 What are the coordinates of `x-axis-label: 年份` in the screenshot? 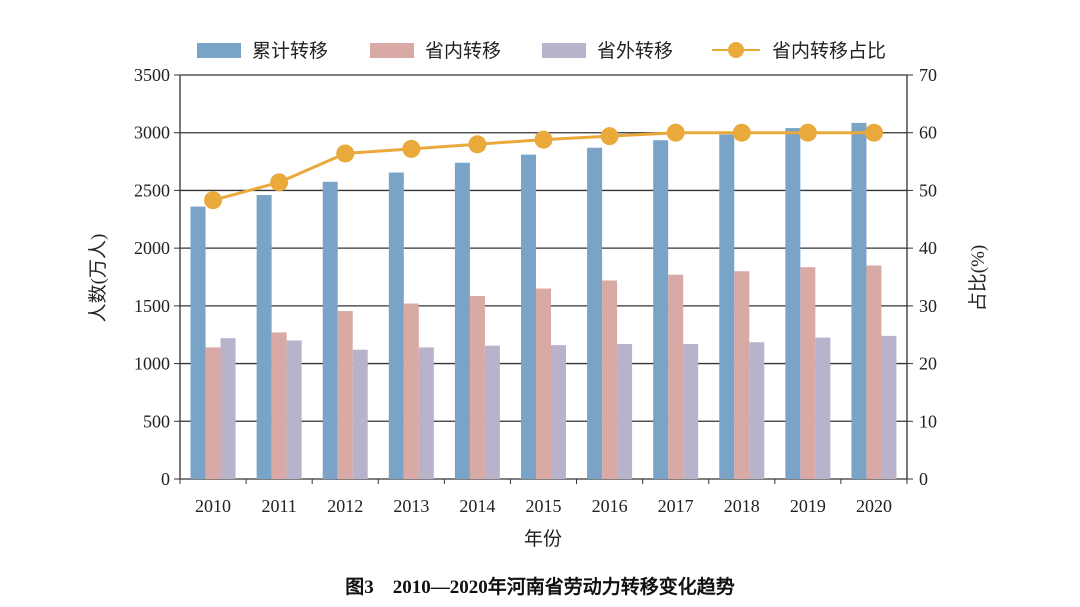 It's located at (543, 539).